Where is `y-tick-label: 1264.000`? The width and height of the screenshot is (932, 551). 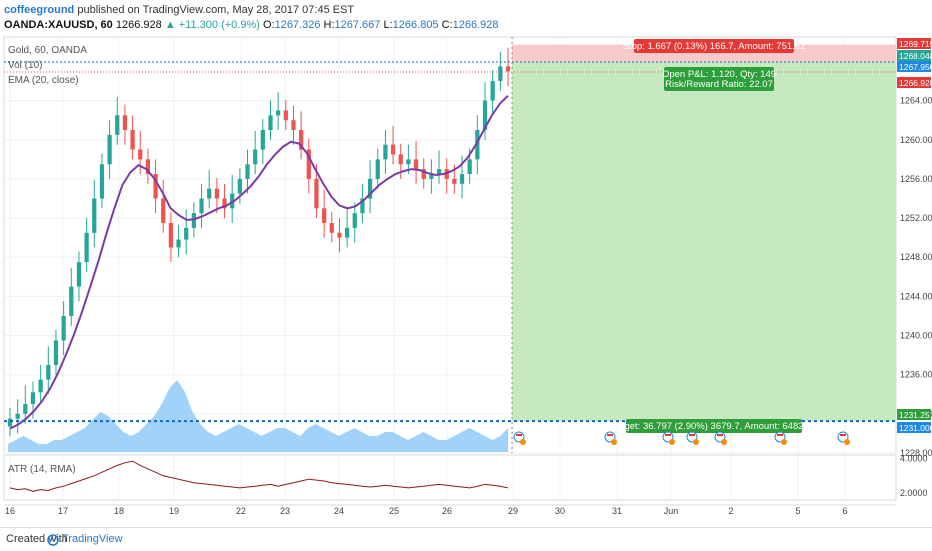 y-tick-label: 1264.000 is located at coordinates (916, 101).